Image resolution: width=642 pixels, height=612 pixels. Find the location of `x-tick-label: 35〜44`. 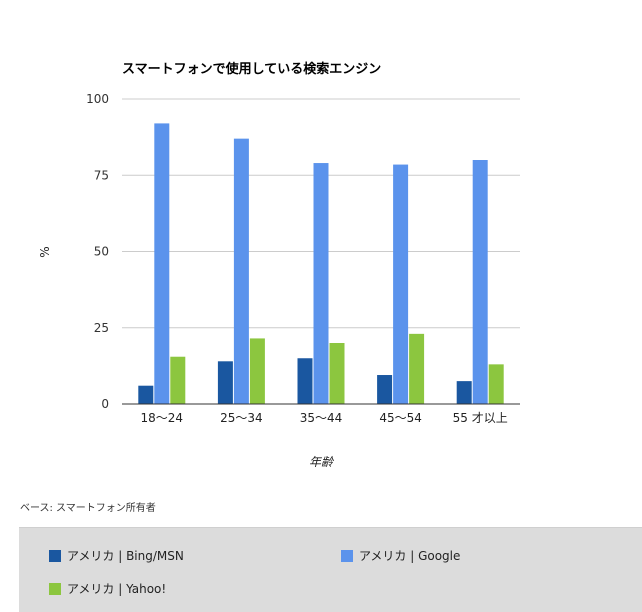

x-tick-label: 35〜44 is located at coordinates (321, 418).